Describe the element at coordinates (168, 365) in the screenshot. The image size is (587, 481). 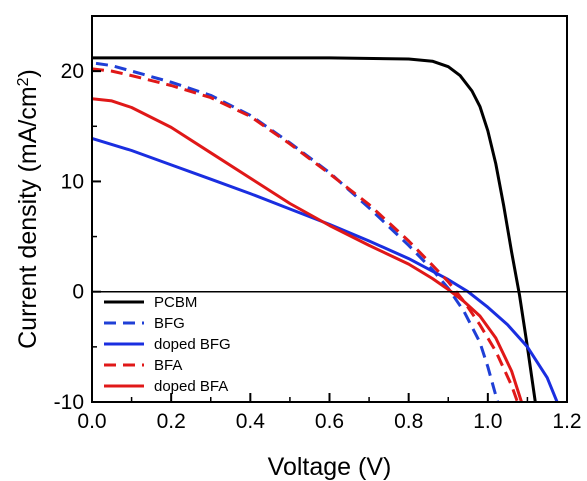
I see `legend-label: BFA` at that location.